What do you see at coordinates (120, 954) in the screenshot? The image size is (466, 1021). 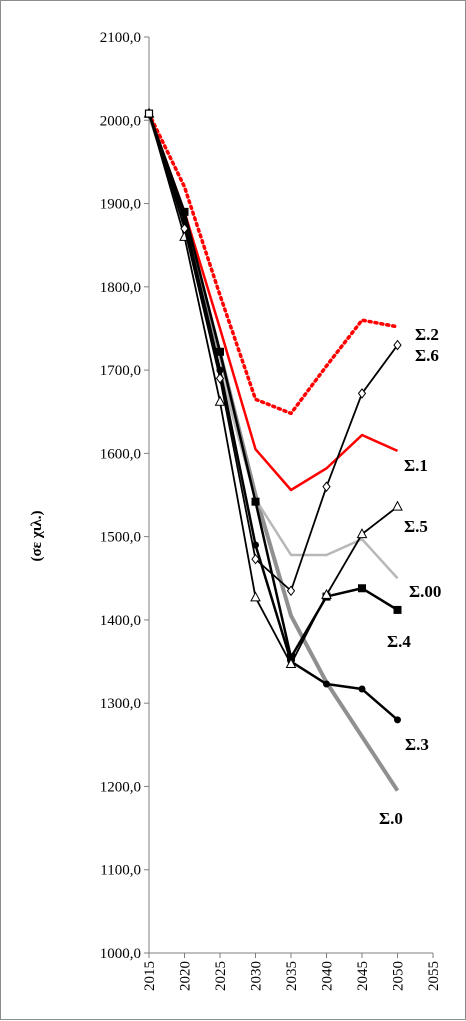 I see `y-tick-label: 1000,0` at bounding box center [120, 954].